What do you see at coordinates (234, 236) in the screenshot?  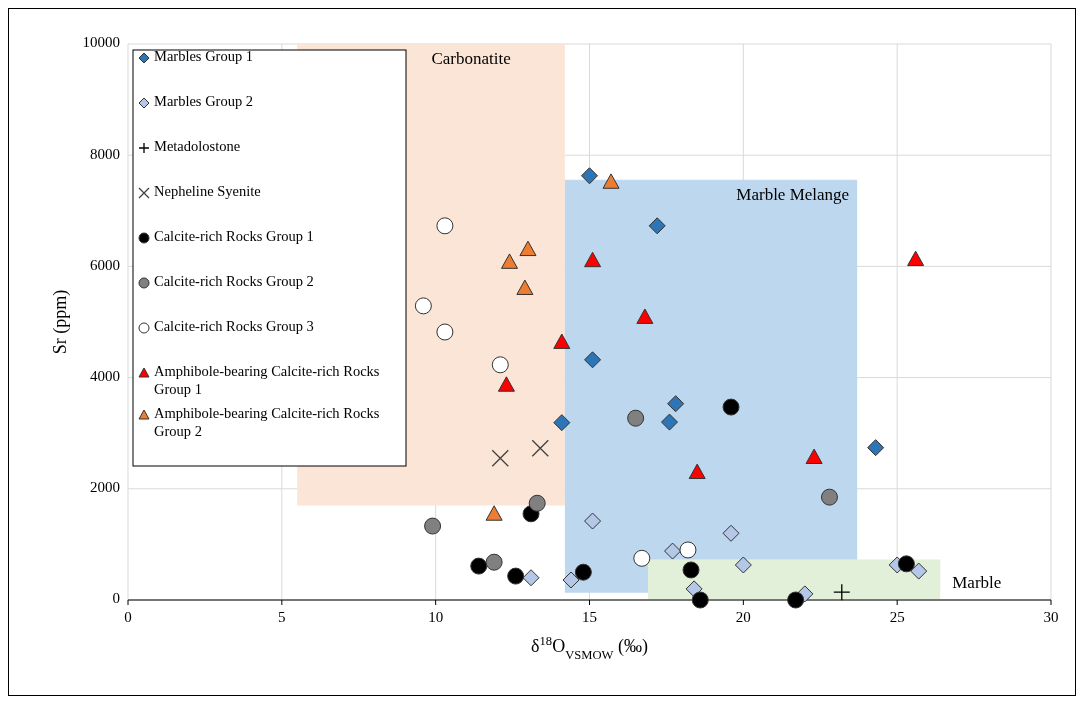 I see `legend-label: Calcite-rich Rocks Group 1` at bounding box center [234, 236].